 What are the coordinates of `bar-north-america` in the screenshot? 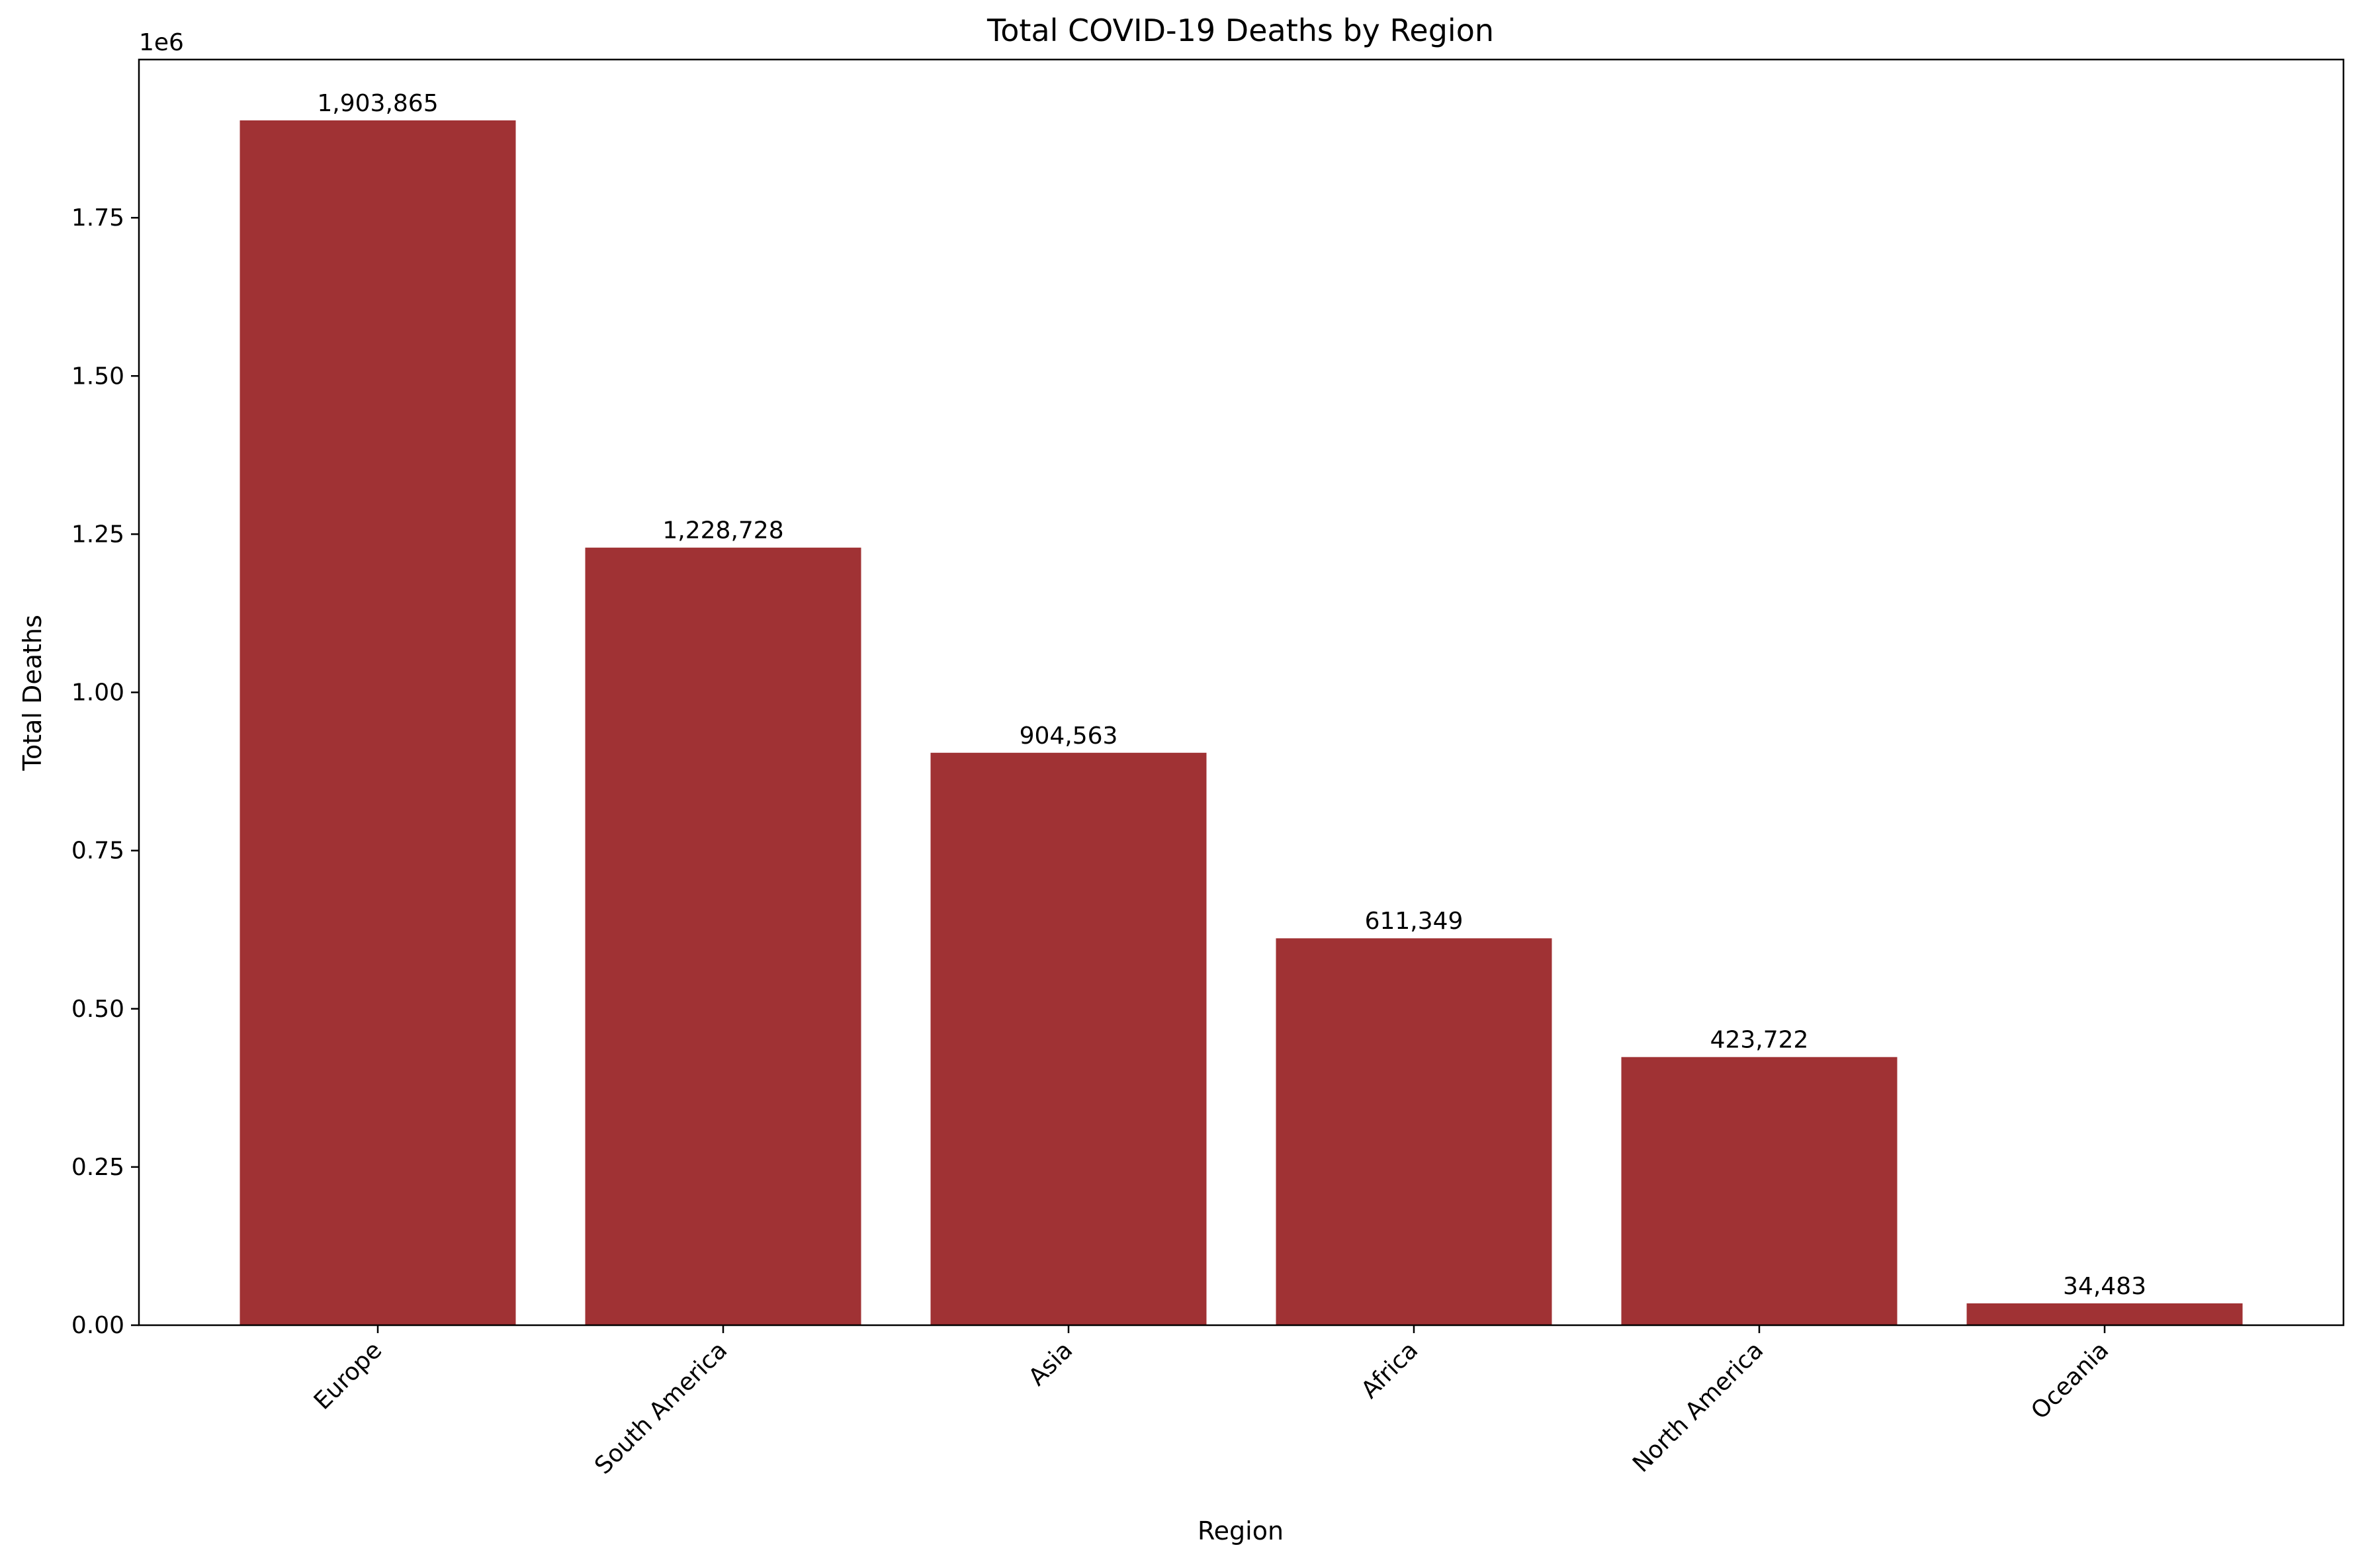 It's located at (1759, 1191).